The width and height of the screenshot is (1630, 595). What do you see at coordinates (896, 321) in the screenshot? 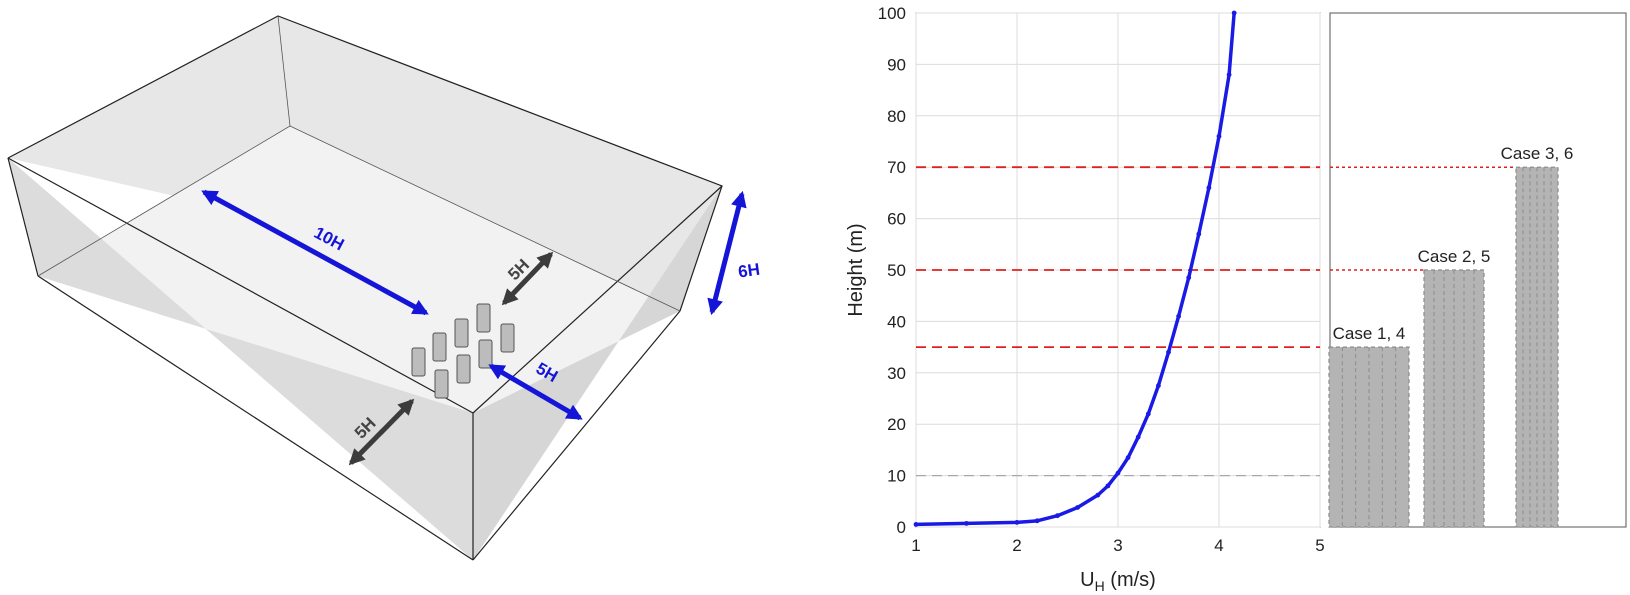
I see `y-tick-label: 40` at bounding box center [896, 321].